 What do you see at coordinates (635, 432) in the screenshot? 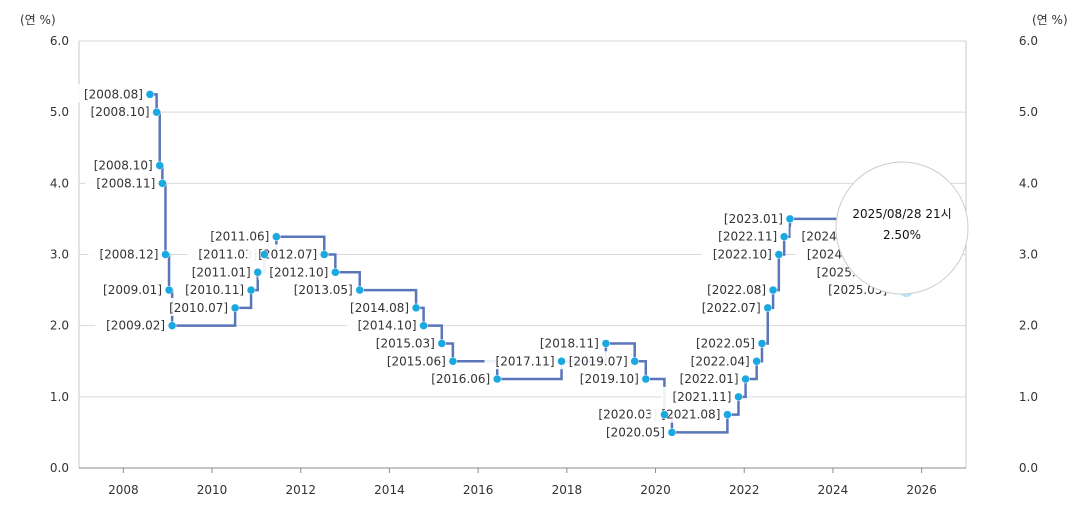
I see `point-label: [2020.05]` at bounding box center [635, 432].